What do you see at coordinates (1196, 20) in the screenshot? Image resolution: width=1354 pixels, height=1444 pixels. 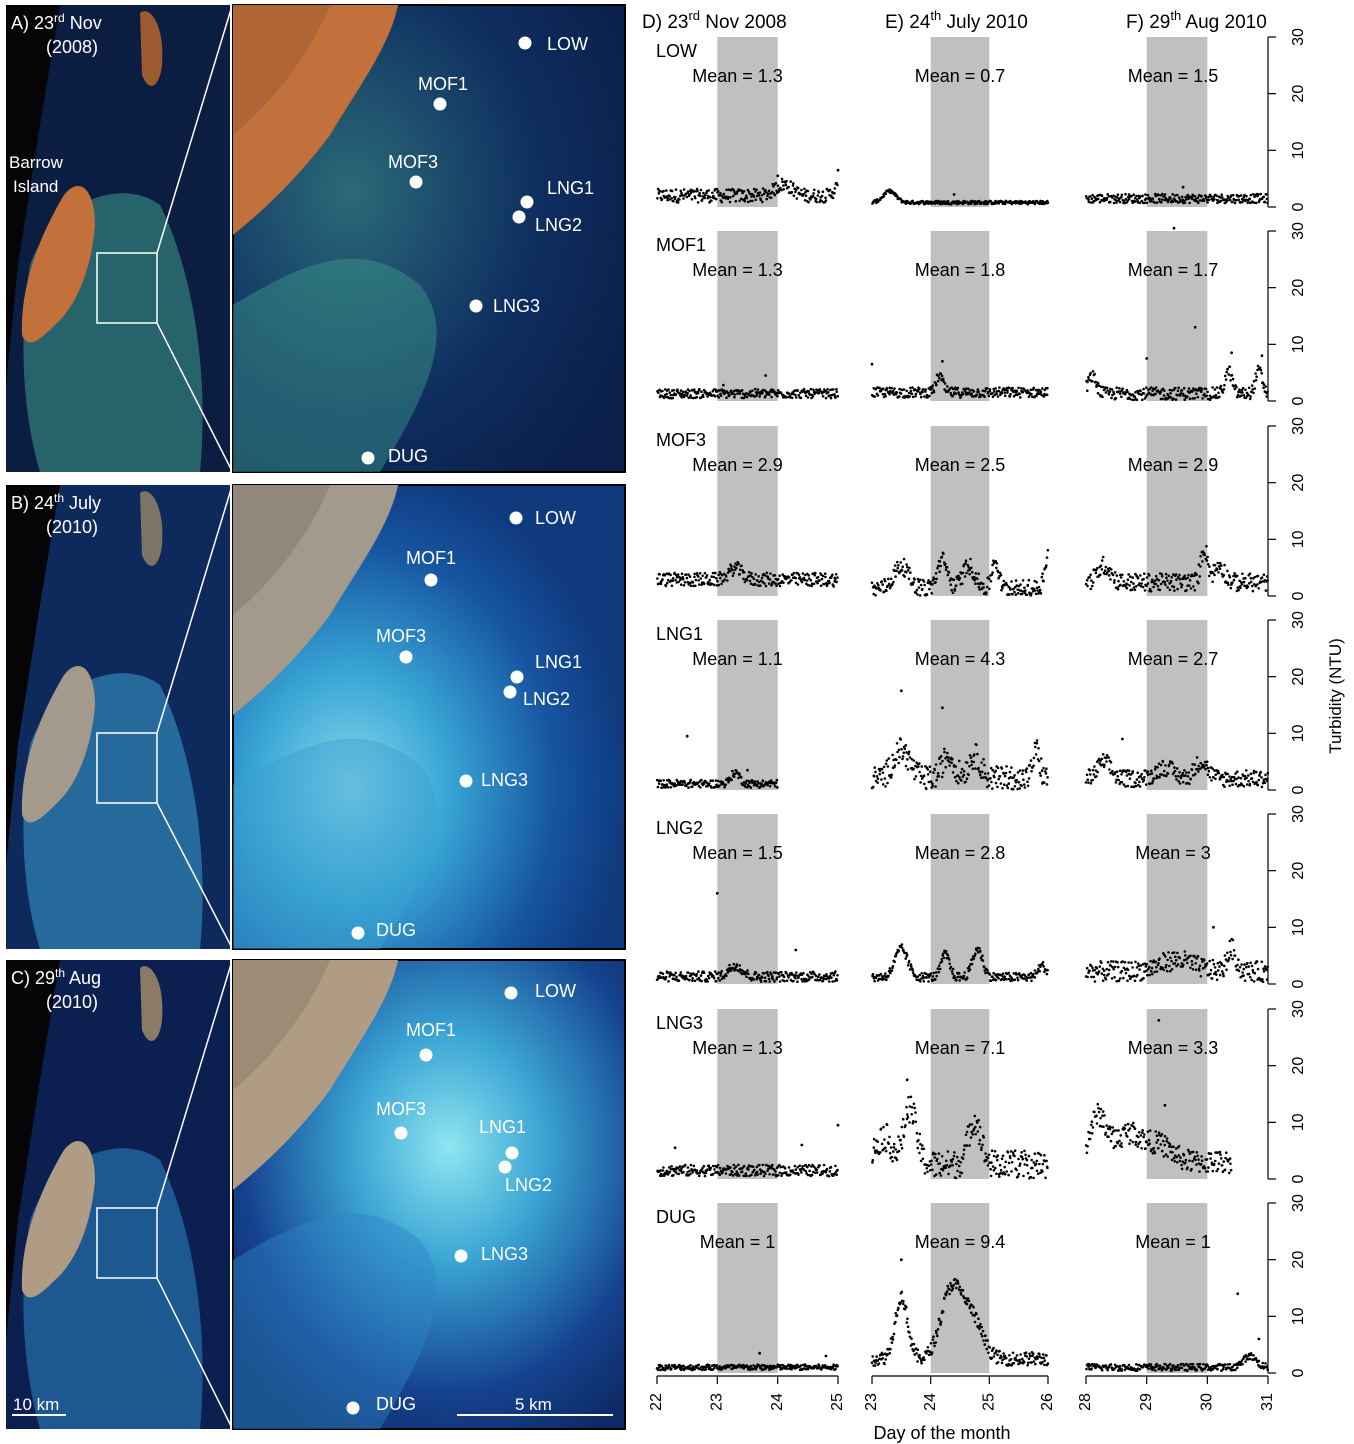 I see `column-title: F) 29th Aug 2010` at bounding box center [1196, 20].